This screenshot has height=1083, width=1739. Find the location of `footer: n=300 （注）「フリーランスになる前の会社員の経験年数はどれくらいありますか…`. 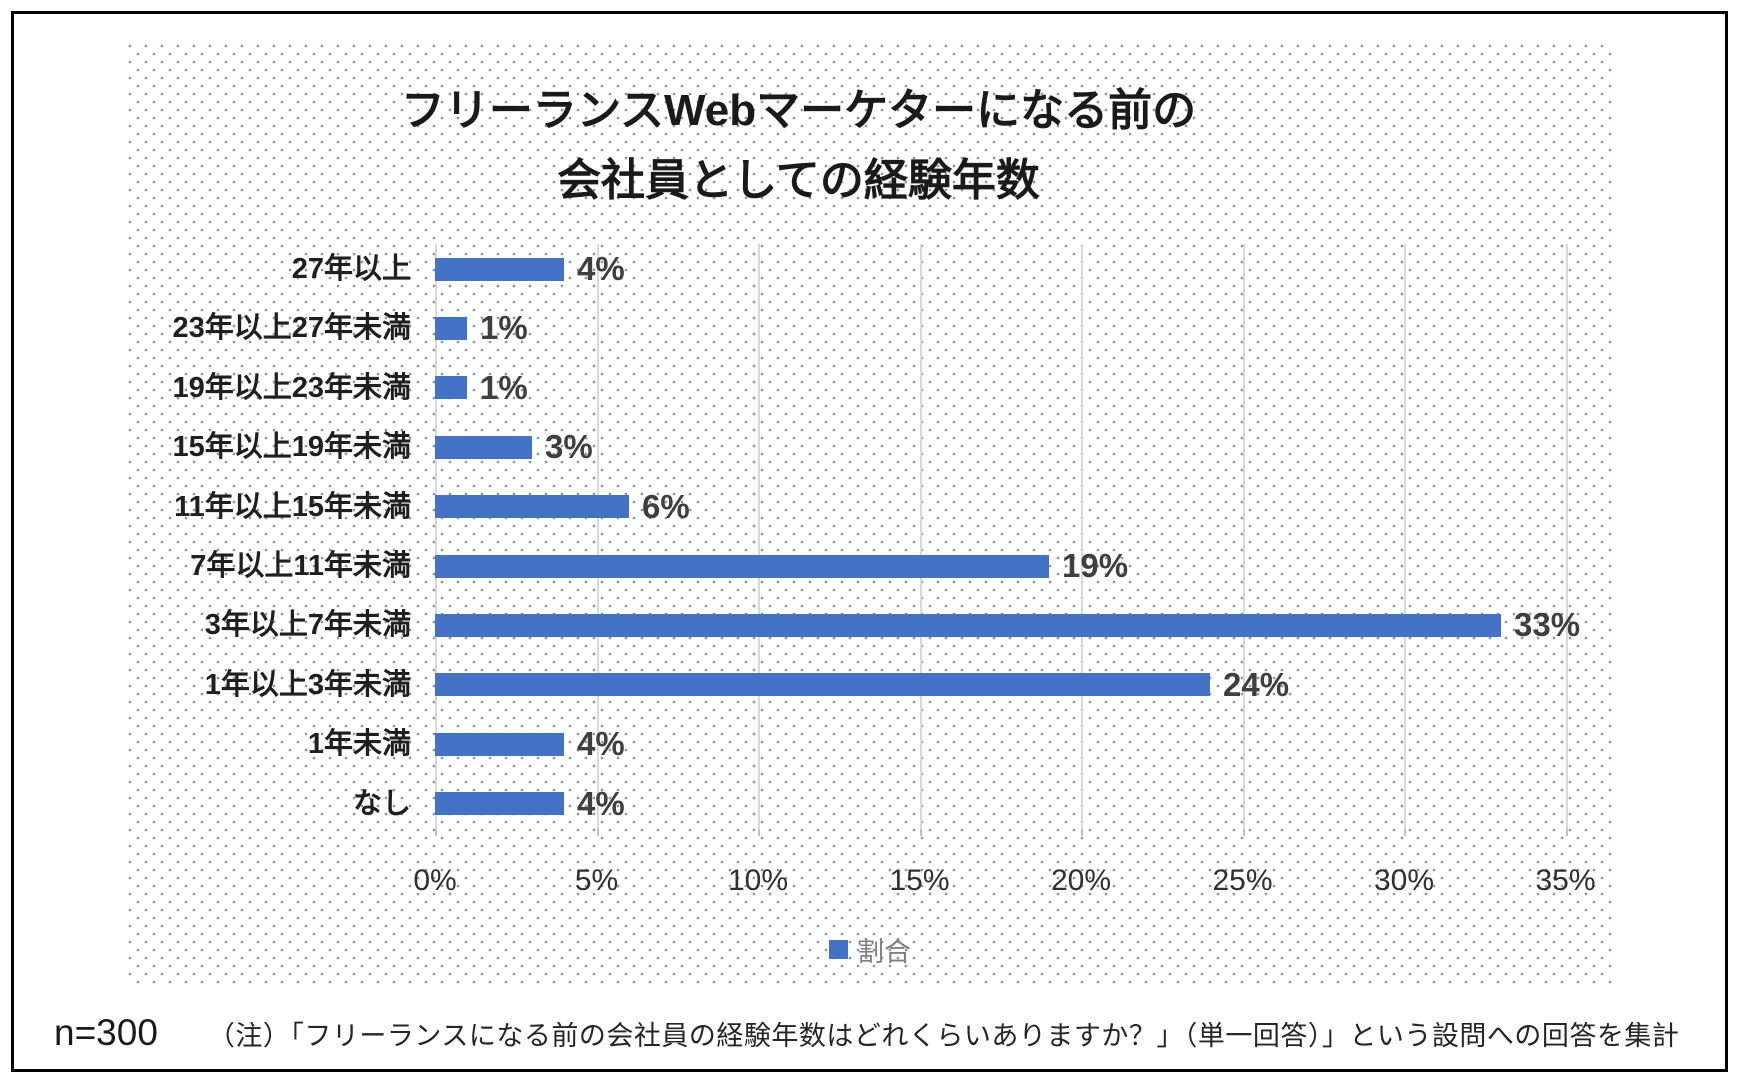

footer: n=300 （注）「フリーランスになる前の会社員の経験年数はどれくらいありますか… is located at coordinates (884, 1033).